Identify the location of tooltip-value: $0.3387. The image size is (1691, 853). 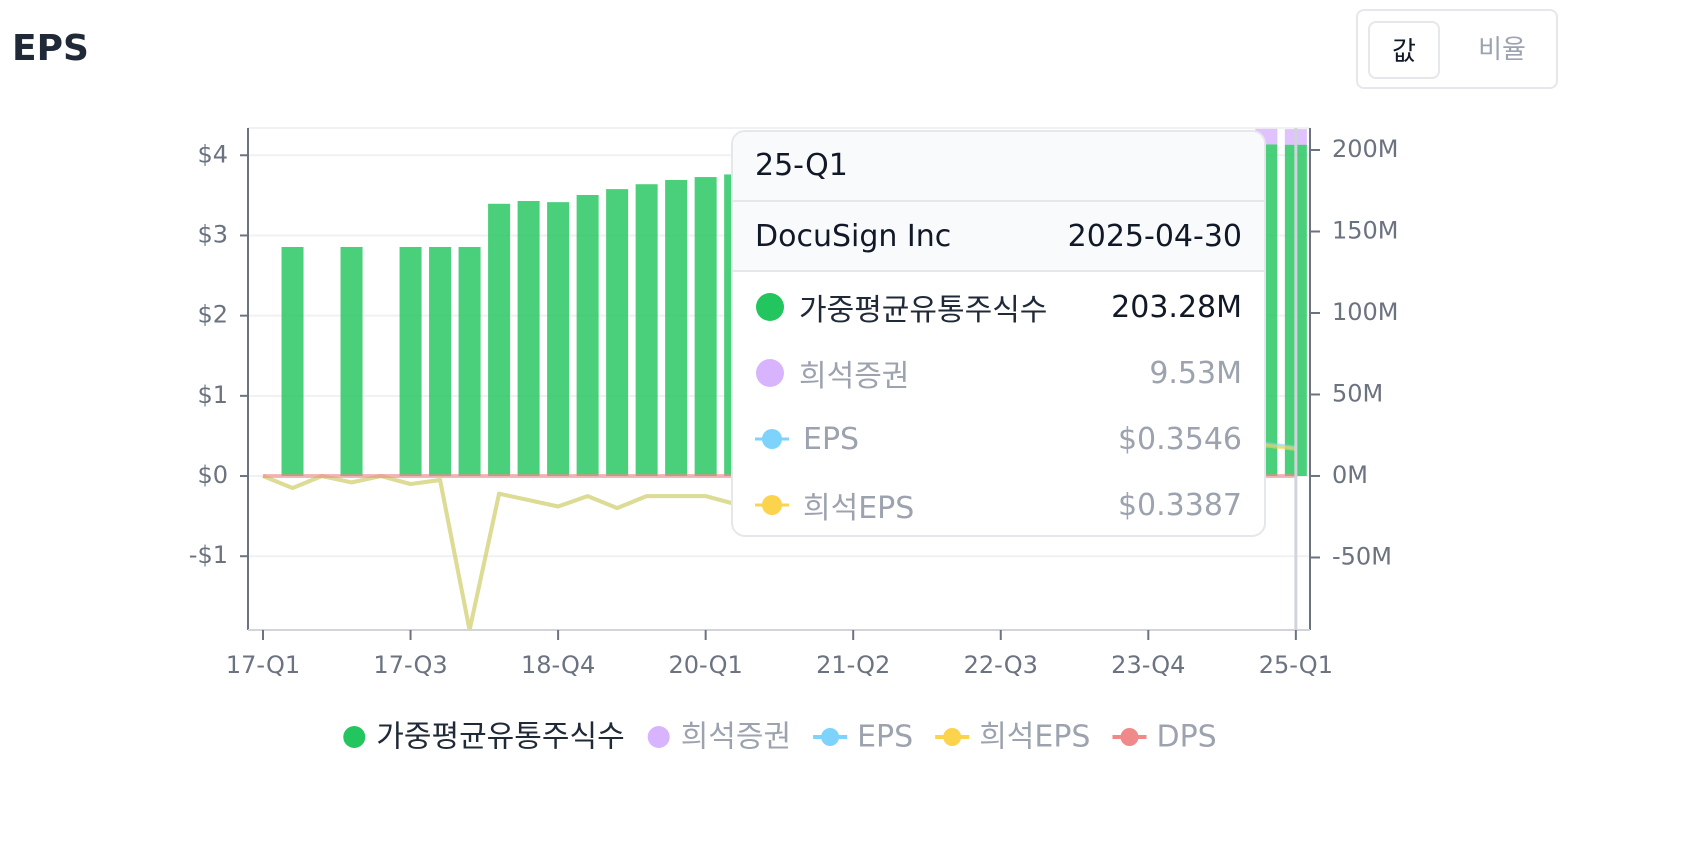
(1179, 505).